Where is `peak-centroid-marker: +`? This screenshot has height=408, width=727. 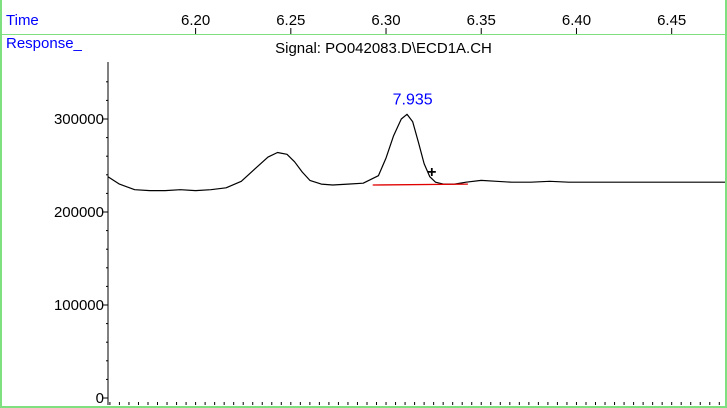
peak-centroid-marker: + is located at coordinates (431, 172).